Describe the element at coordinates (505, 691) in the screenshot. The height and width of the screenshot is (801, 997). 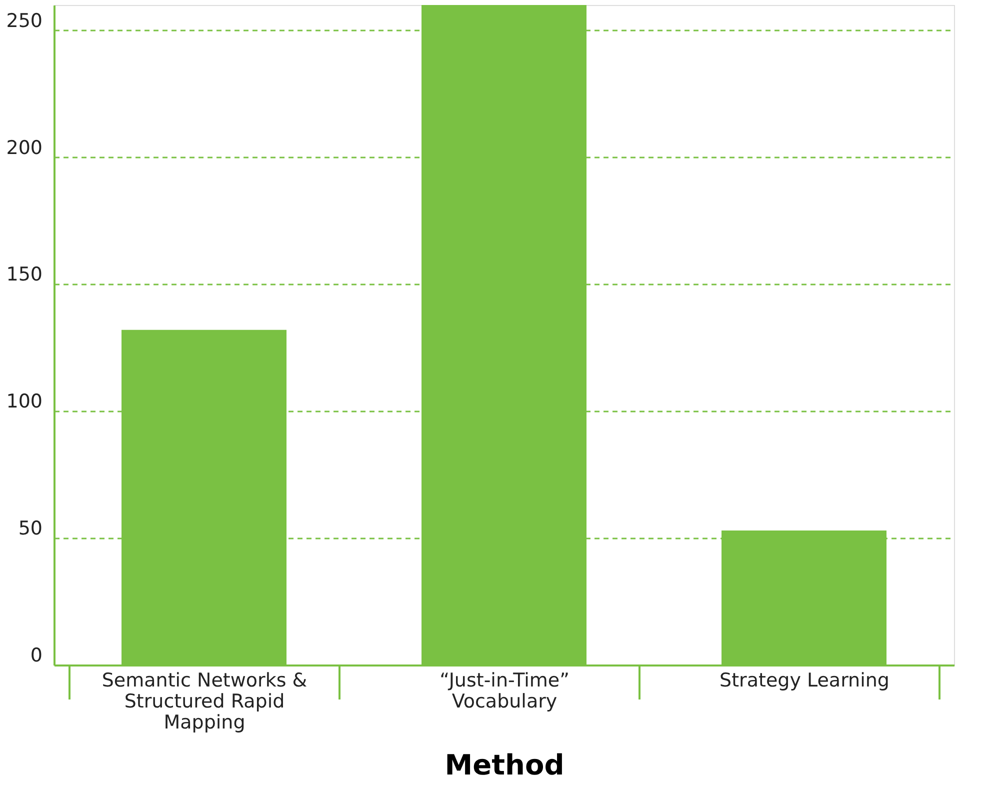
I see `x-tick-label: “Just-in-Time” Vocabulary` at that location.